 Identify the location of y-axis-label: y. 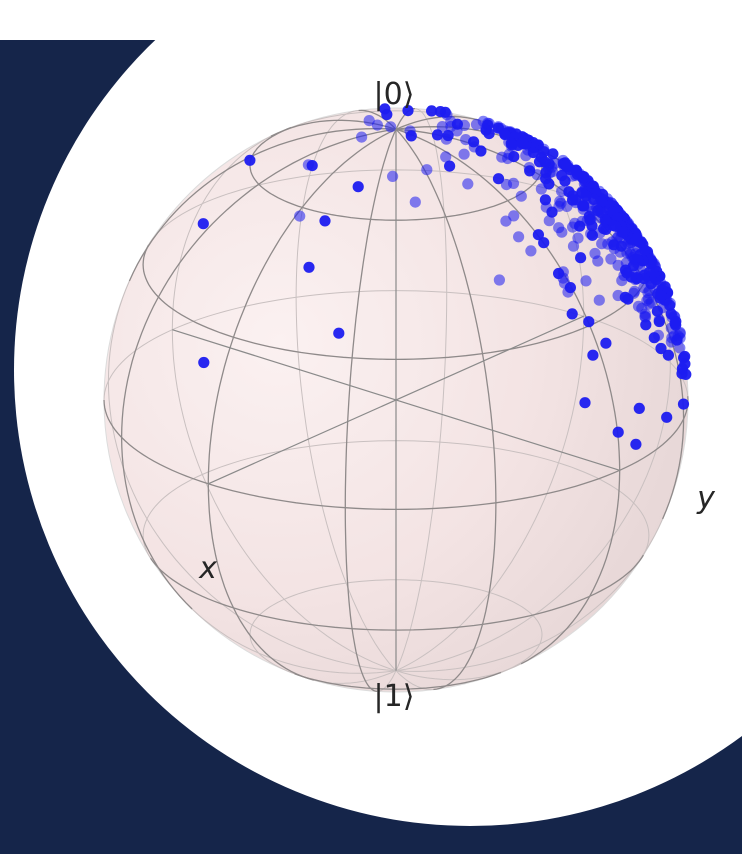
(706, 498).